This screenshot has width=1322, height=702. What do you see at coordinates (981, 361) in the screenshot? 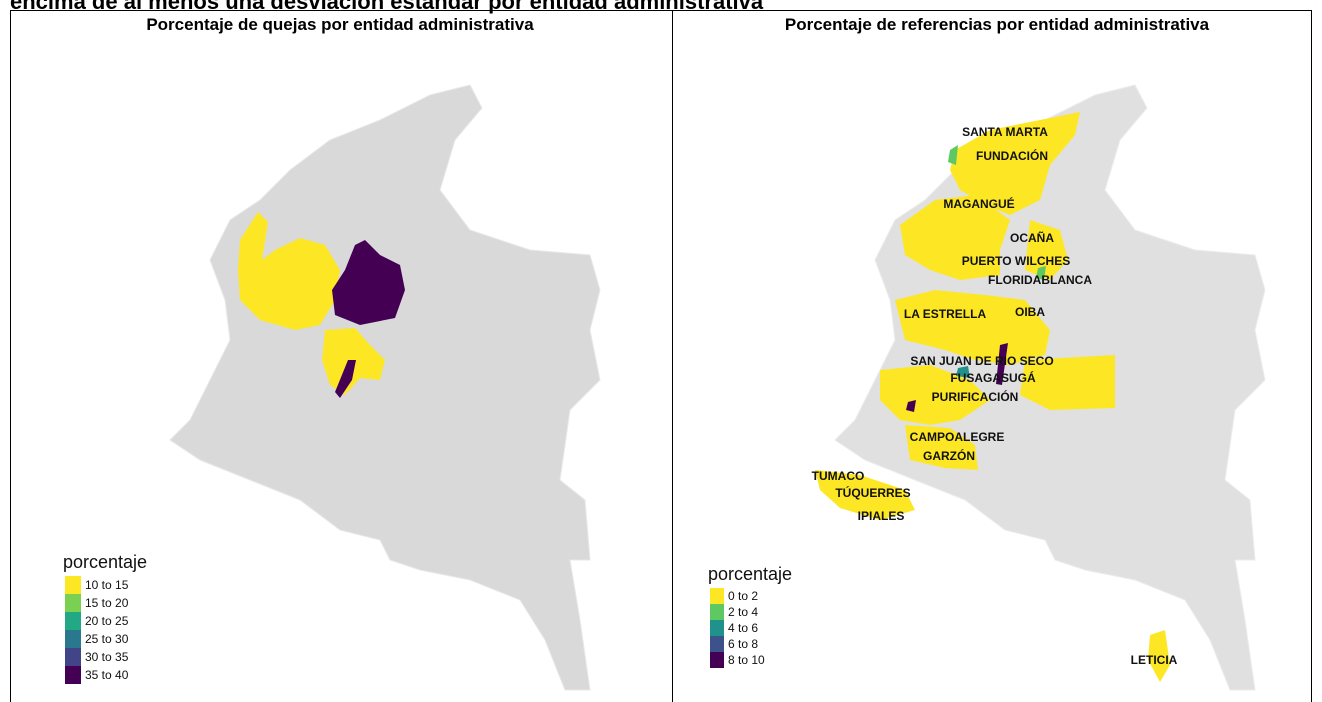
I see `place-label: SAN JUAN DE RIO SECO` at bounding box center [981, 361].